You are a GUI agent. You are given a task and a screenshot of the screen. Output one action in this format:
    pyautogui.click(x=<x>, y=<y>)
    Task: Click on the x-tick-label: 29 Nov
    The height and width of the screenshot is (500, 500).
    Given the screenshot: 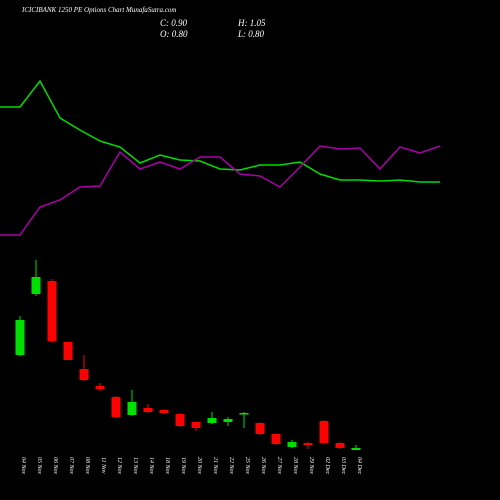 What is the action you would take?
    pyautogui.click(x=311, y=466)
    